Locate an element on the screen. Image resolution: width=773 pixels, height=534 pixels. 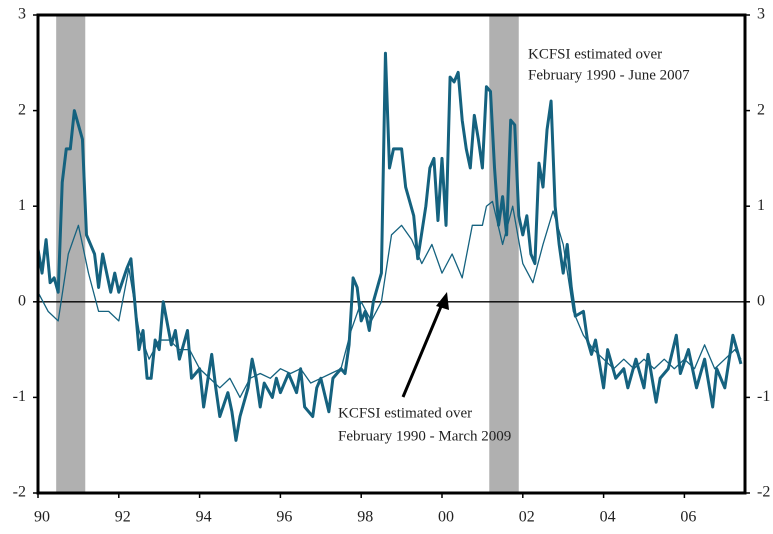
recession-band is located at coordinates (504, 254).